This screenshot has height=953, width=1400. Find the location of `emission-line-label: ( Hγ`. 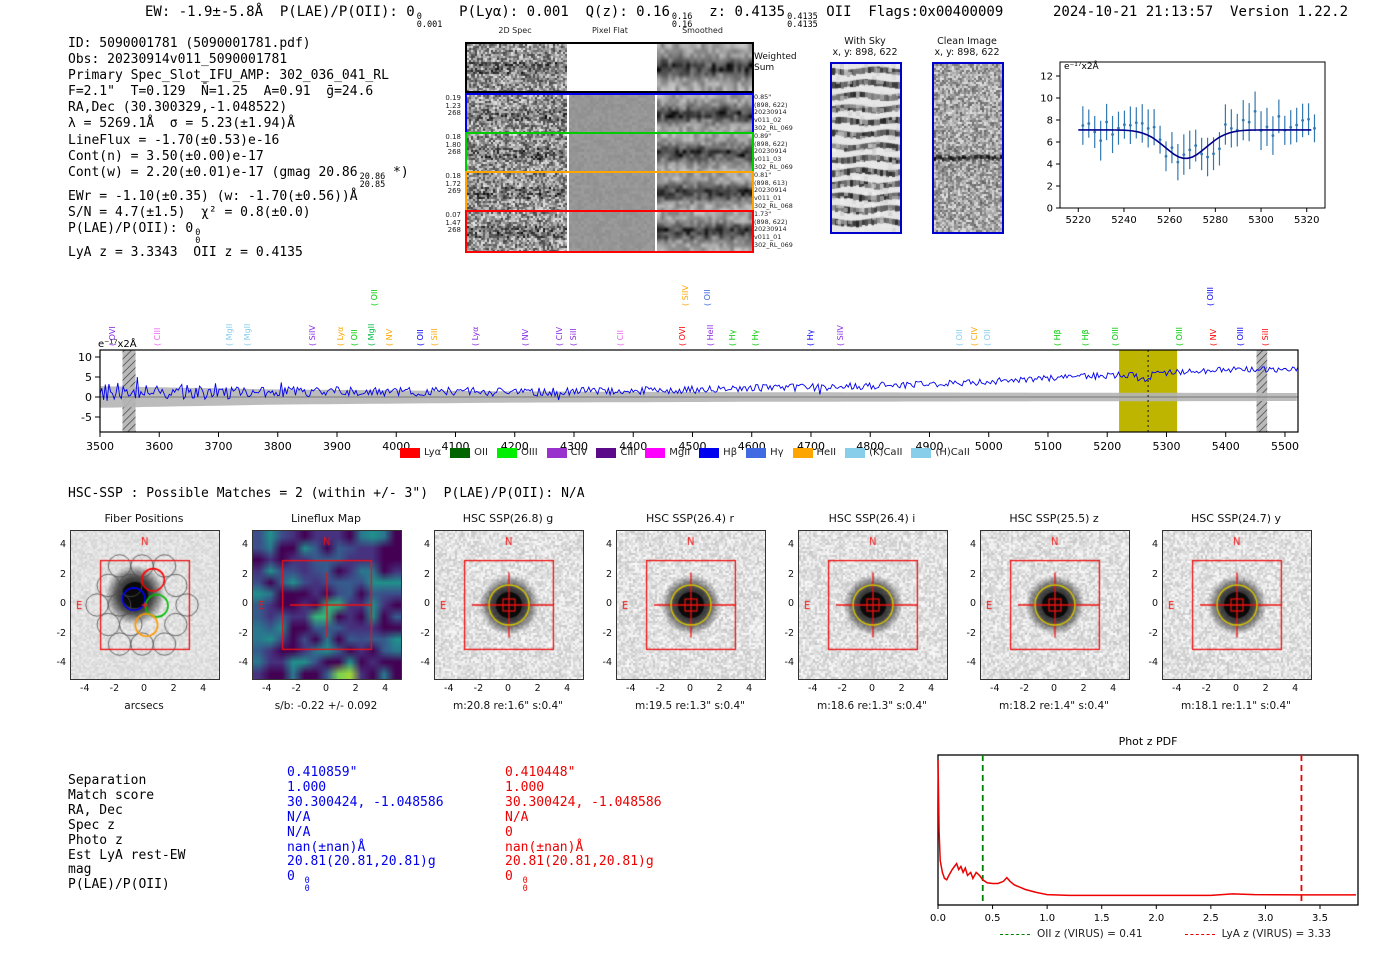

emission-line-label: ( Hγ is located at coordinates (810, 337).